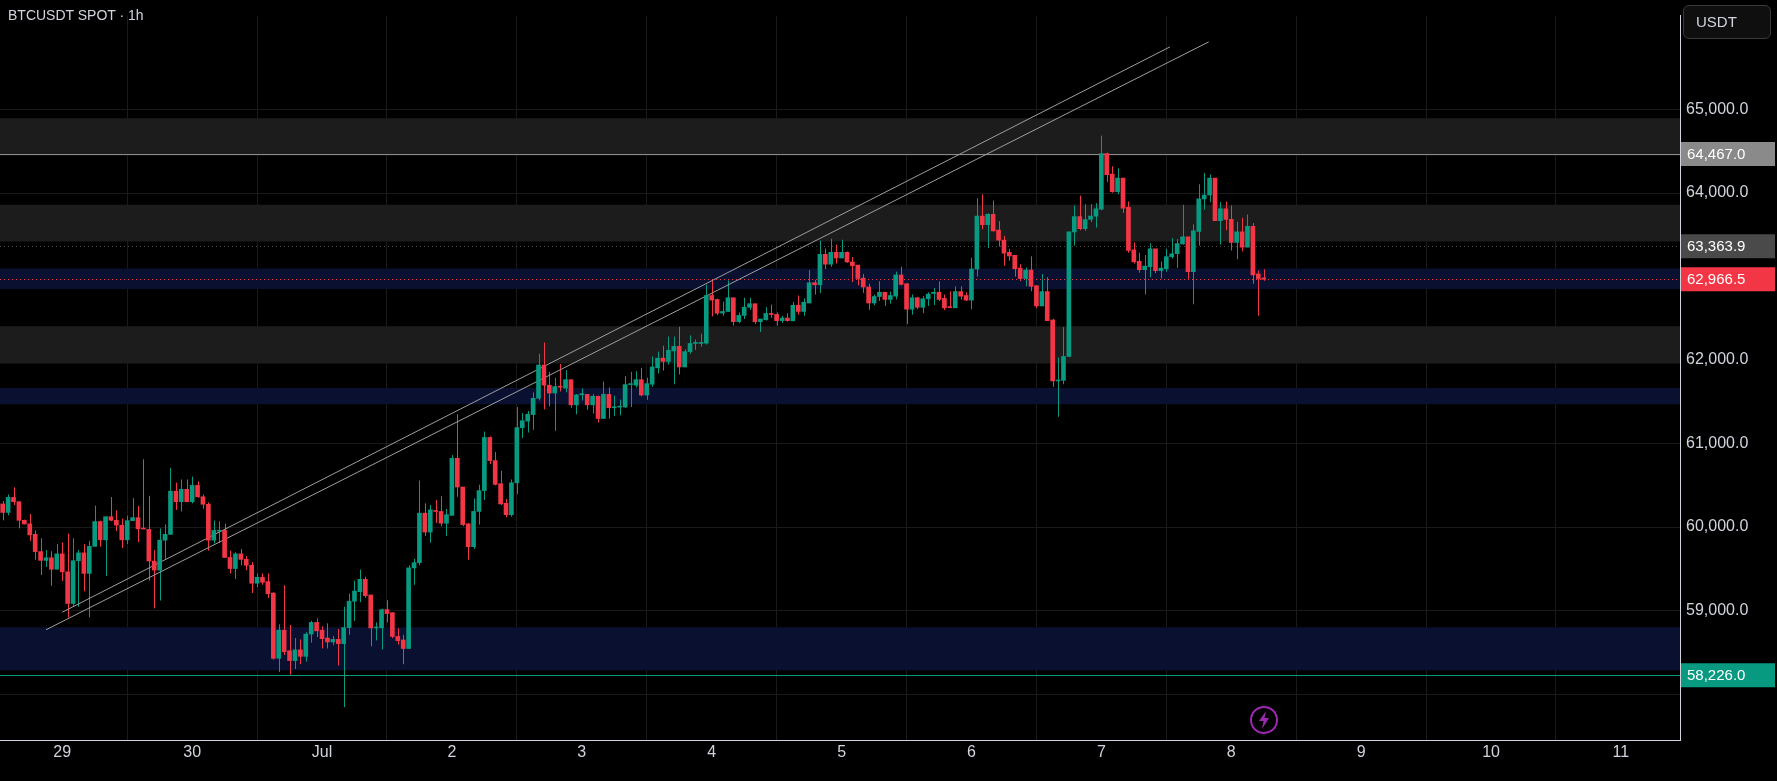 The image size is (1777, 781). What do you see at coordinates (192, 752) in the screenshot?
I see `x-tick-label: 30` at bounding box center [192, 752].